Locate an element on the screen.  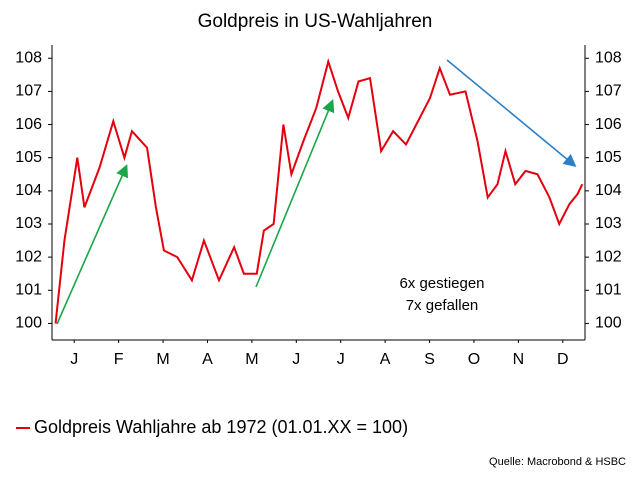
annotation: 7x gefallen is located at coordinates (442, 305).